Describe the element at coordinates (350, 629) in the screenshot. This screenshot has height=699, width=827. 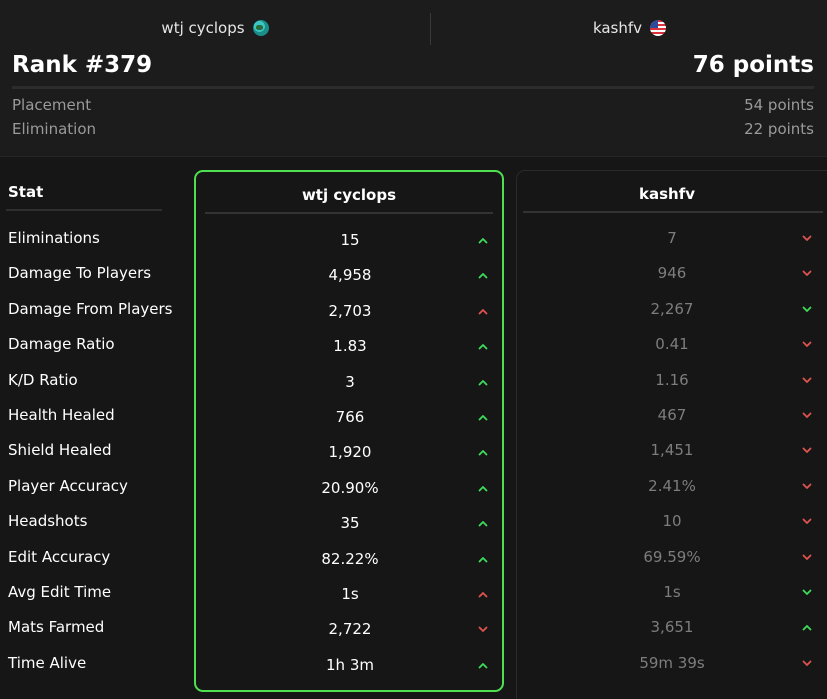
I see `player1-stat-value: 2,722` at that location.